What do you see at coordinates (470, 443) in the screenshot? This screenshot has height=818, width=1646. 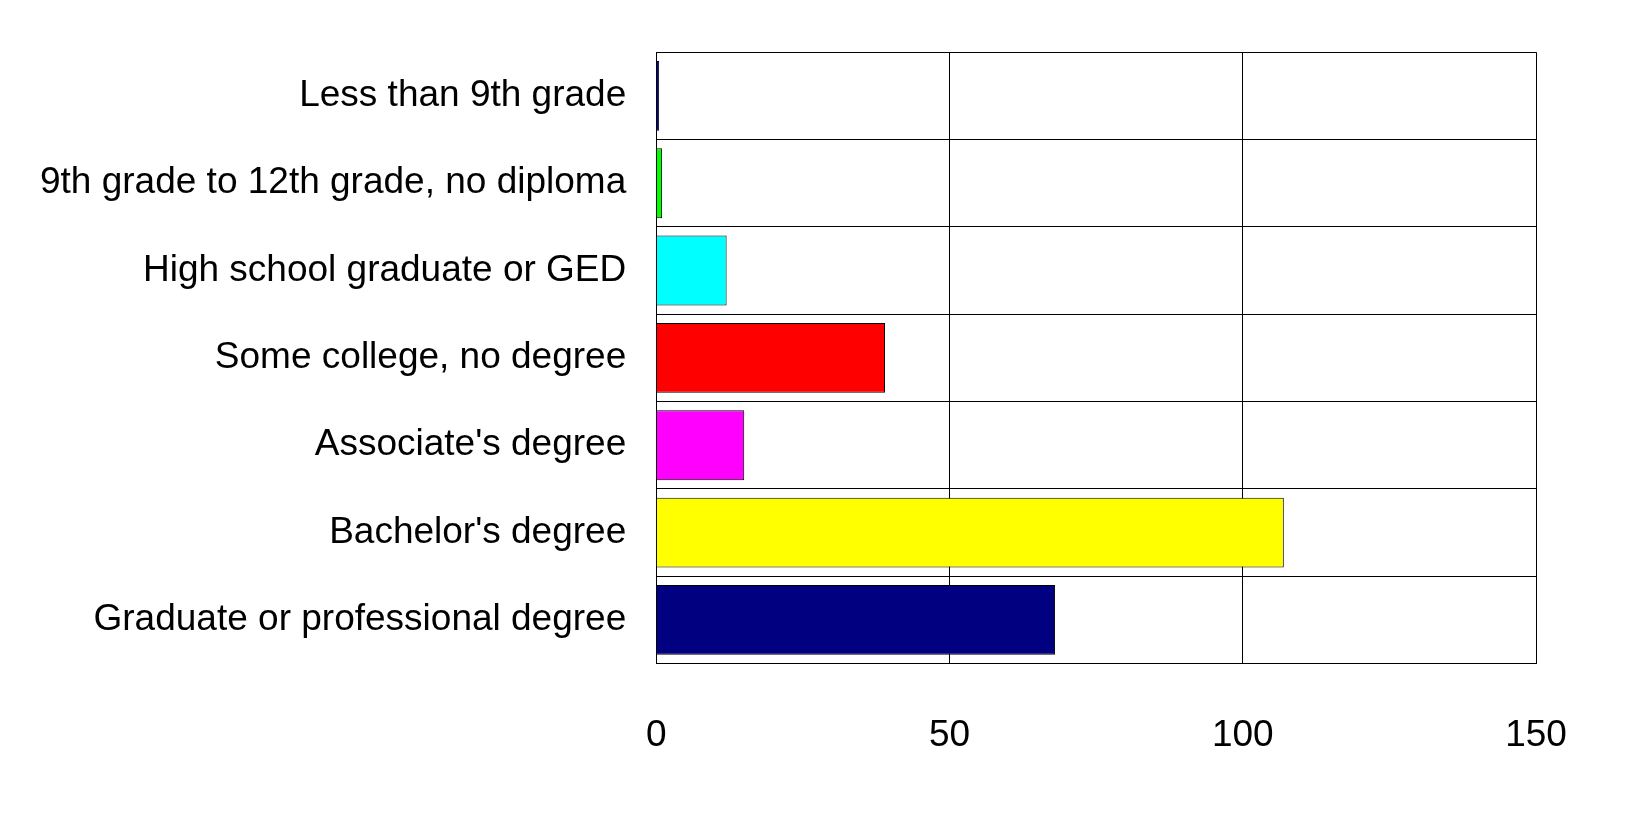 I see `y-tick-label: Associate's degree` at bounding box center [470, 443].